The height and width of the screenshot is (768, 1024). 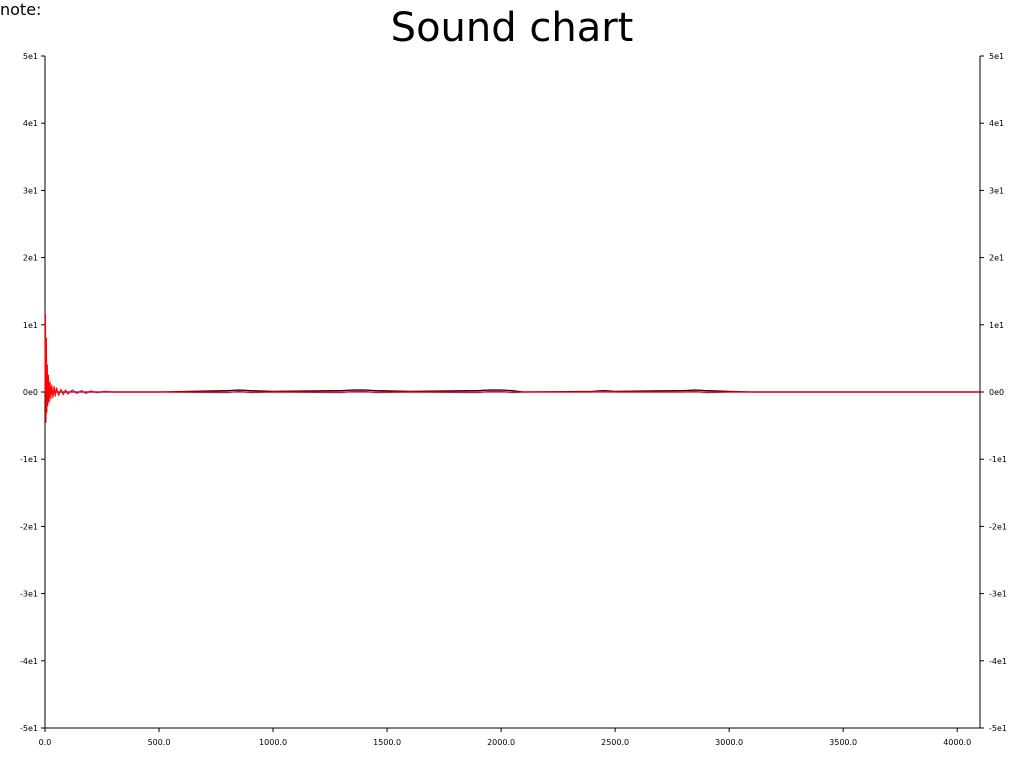 What do you see at coordinates (30, 392) in the screenshot?
I see `y-tick-label-left: 0e0` at bounding box center [30, 392].